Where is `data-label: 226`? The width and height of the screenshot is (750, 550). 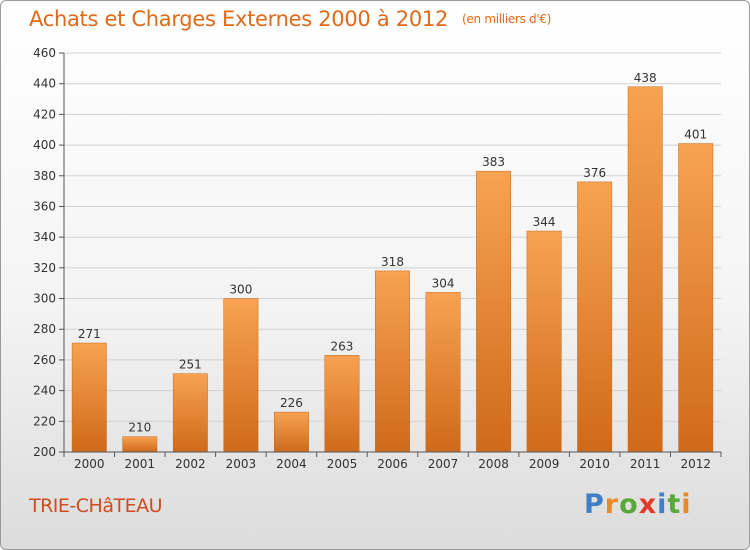
data-label: 226 is located at coordinates (291, 403).